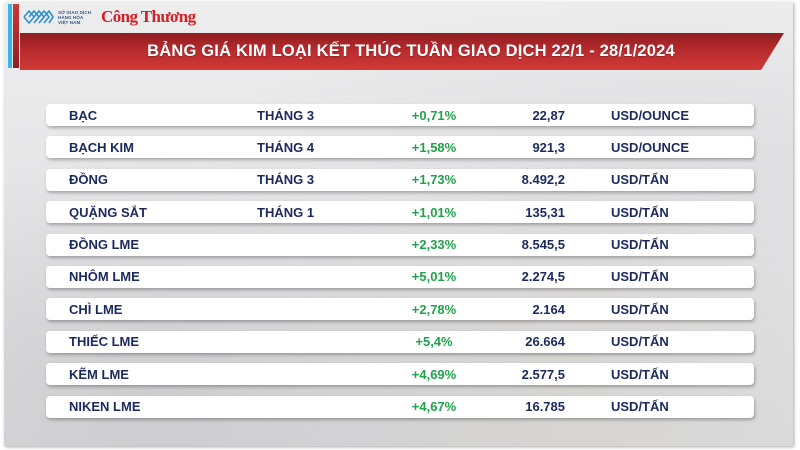 This screenshot has height=450, width=800. I want to click on table-row-aluminum-lme: NHÔM LME +5,01% 2.274,5 USD/TẤN, so click(400, 276).